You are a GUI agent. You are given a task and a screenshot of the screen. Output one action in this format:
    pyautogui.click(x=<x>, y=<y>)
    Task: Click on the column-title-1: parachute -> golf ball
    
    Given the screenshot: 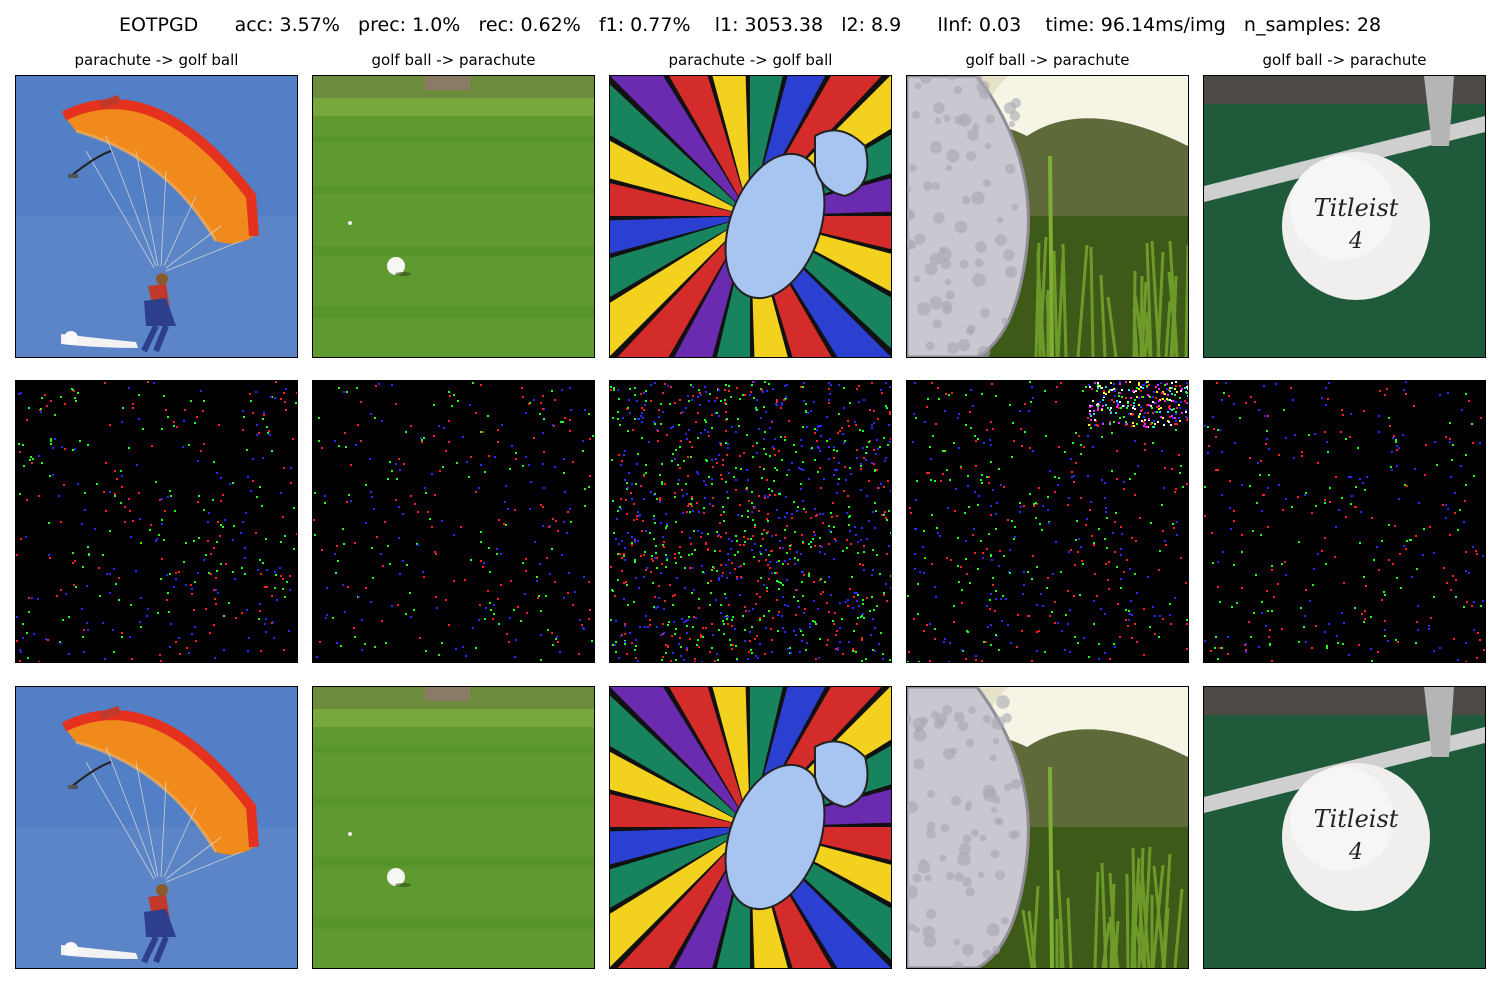 What is the action you would take?
    pyautogui.click(x=156, y=60)
    